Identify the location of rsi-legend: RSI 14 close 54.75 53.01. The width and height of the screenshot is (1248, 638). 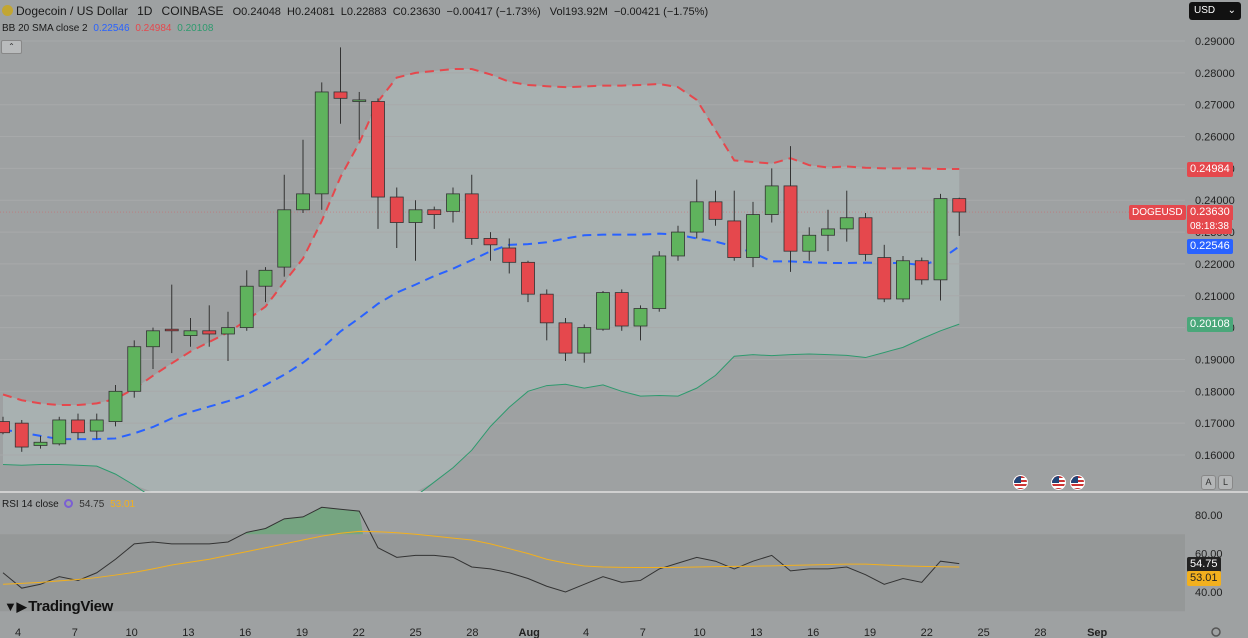
(68, 504).